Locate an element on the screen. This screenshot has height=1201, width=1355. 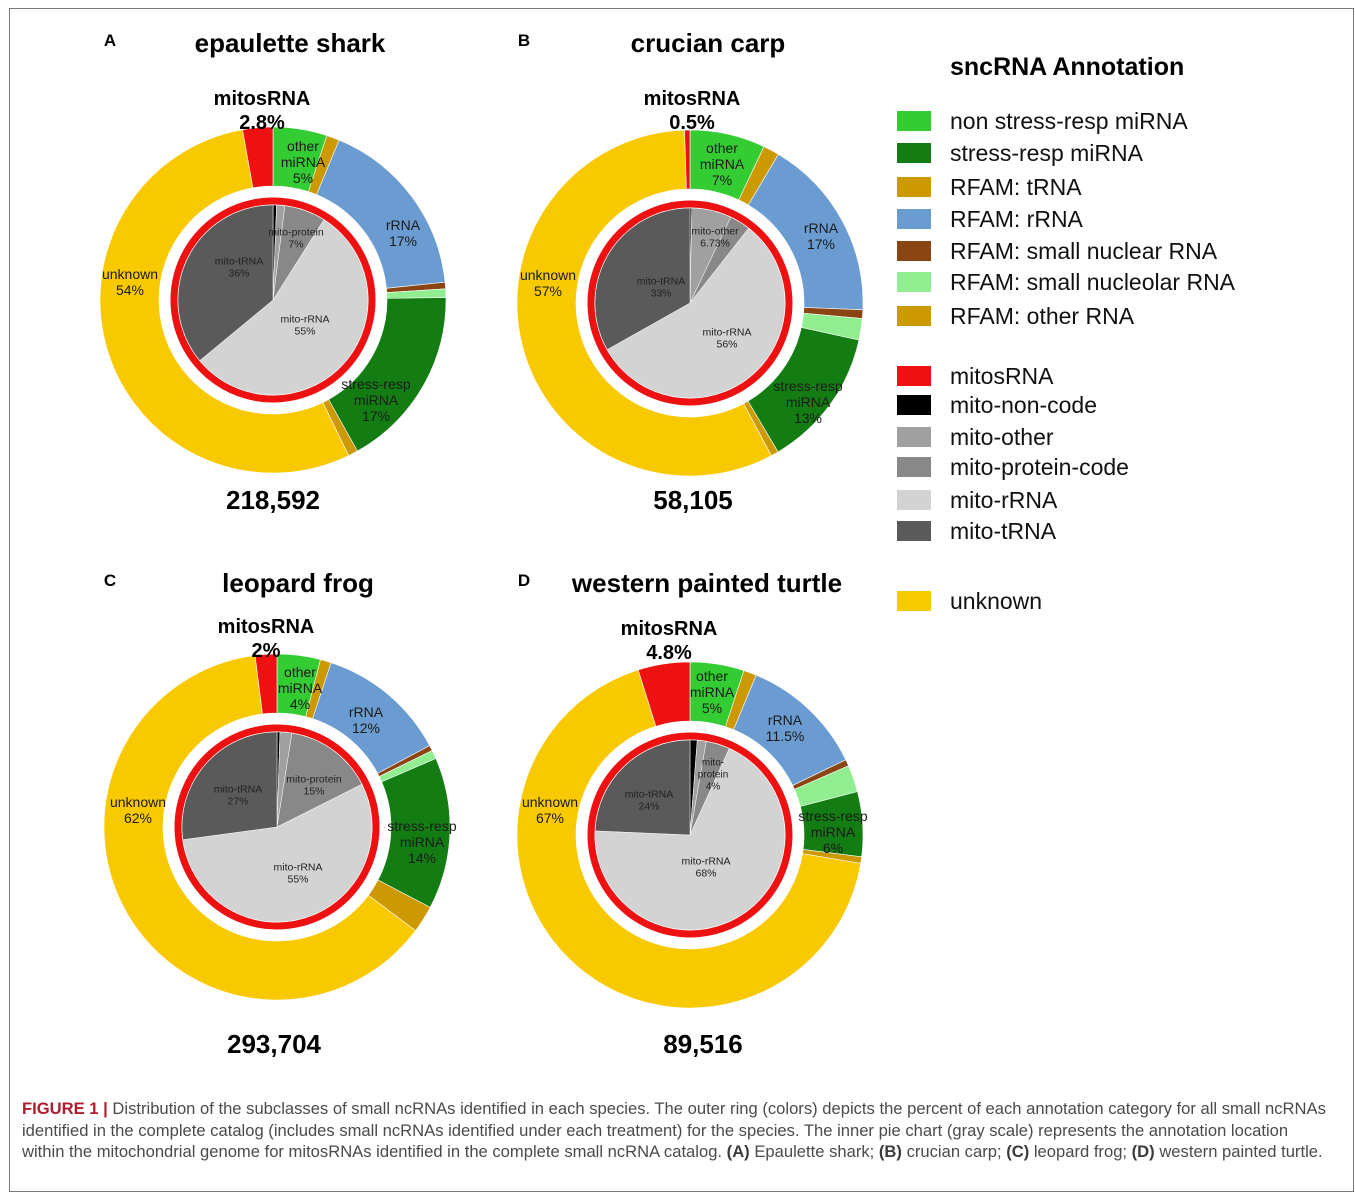
caption-c-label: (C) is located at coordinates (1018, 1151).